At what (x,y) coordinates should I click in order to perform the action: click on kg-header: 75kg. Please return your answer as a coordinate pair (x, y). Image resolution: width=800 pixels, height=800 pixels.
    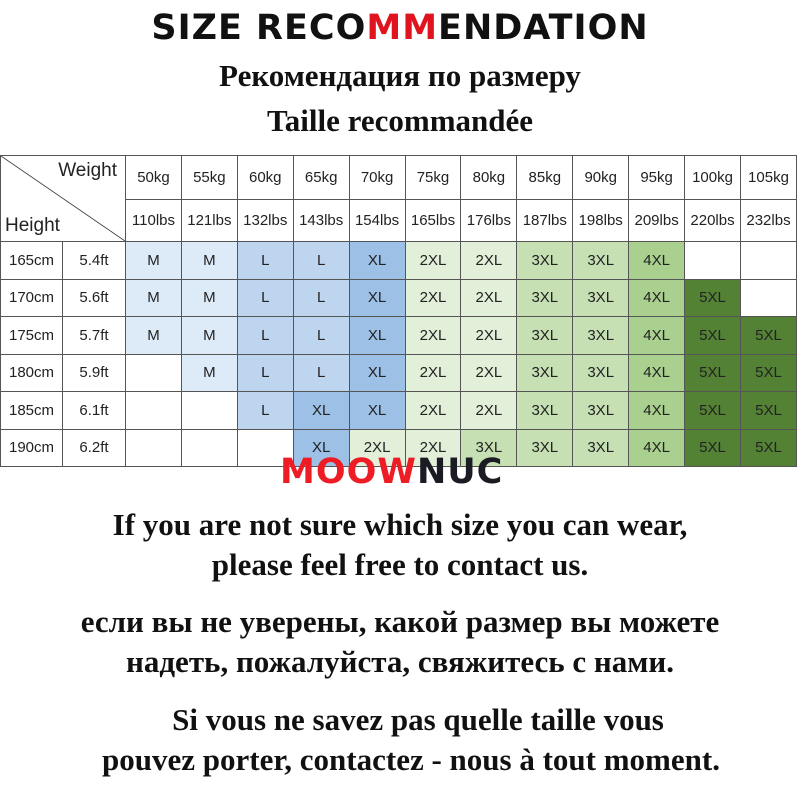
    Looking at the image, I should click on (433, 177).